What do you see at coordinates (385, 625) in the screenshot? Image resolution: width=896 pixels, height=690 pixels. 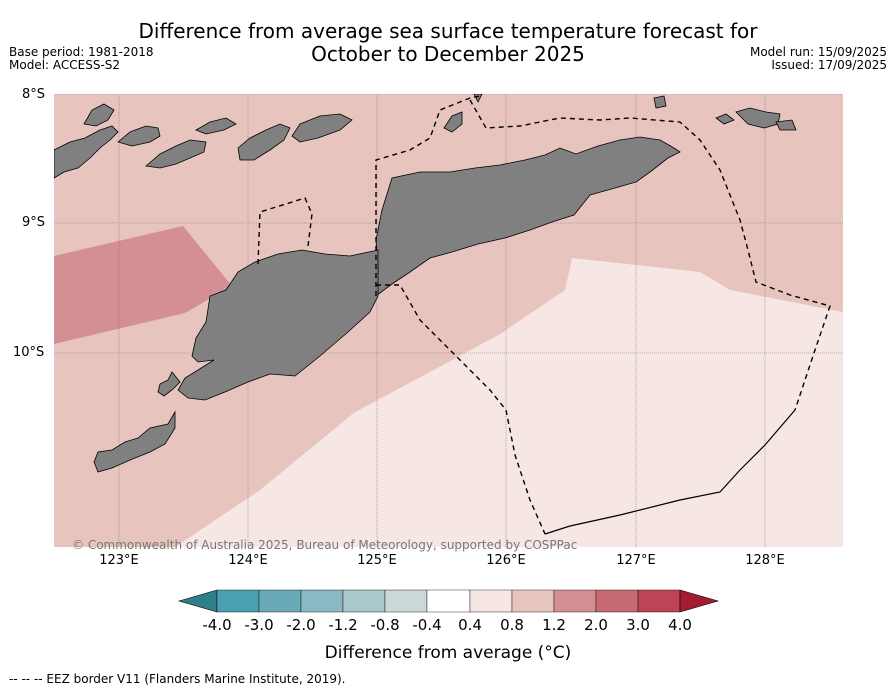 I see `colorbar-tick: -0.8` at bounding box center [385, 625].